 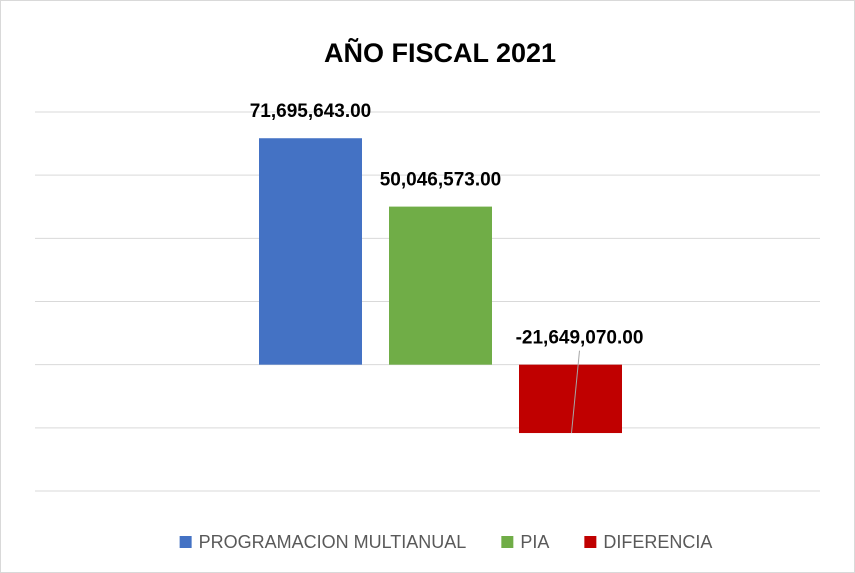 I want to click on legend-label: PROGRAMACION MULTIANUAL, so click(x=333, y=542).